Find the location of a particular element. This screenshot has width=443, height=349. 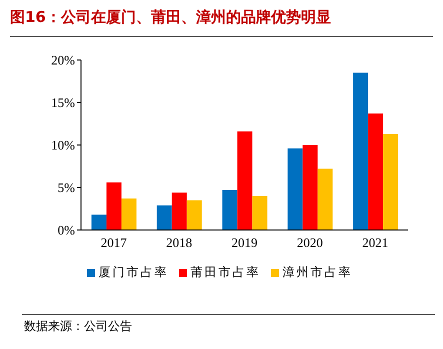

x-tick-label: 2018 is located at coordinates (179, 242).